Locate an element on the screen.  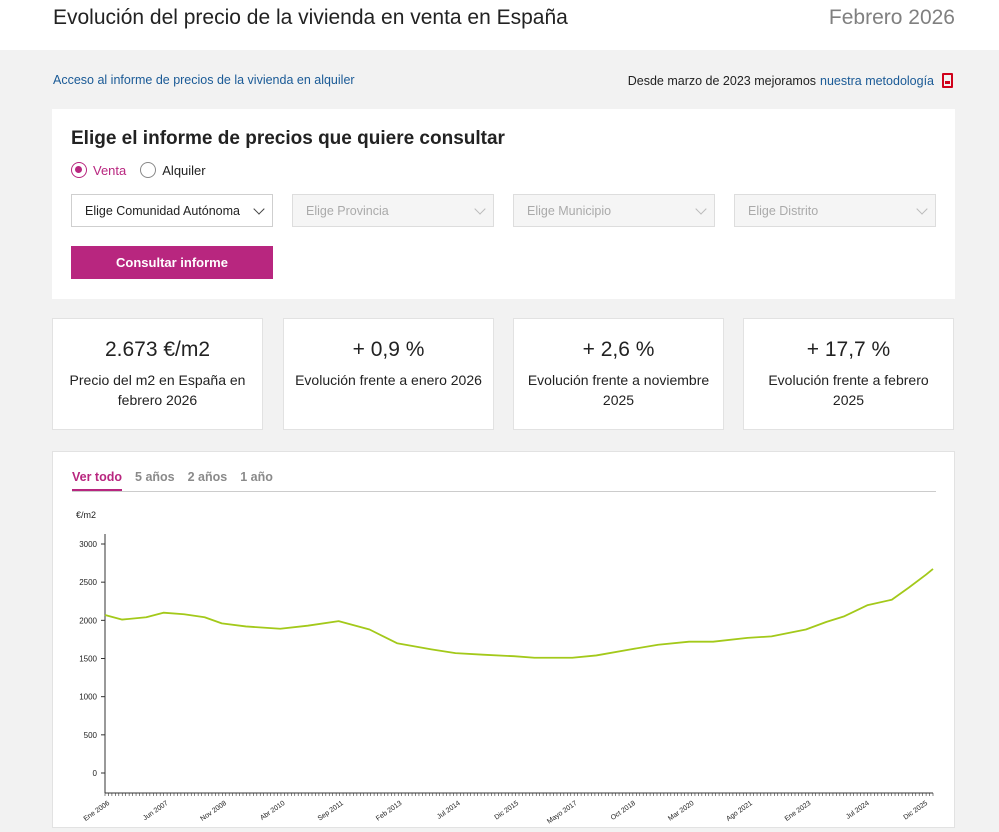
x-tick-label: Ene 2006 is located at coordinates (97, 811).